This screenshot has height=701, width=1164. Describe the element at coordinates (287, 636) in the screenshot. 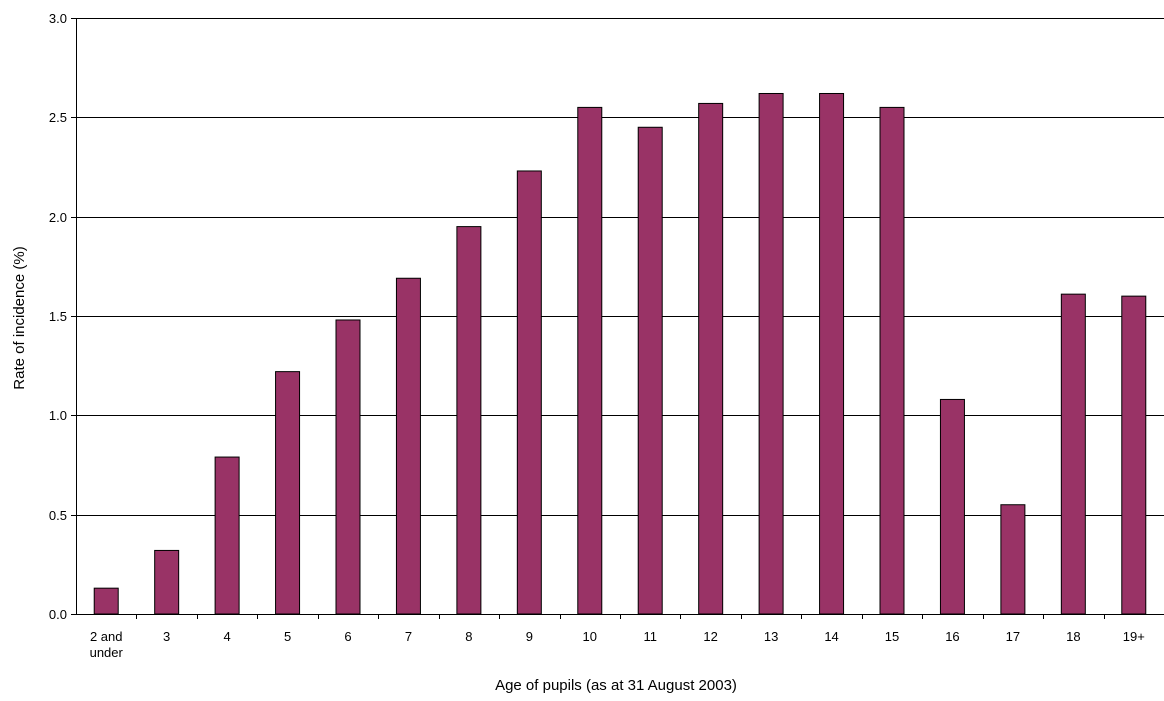

I see `x-tick-label: 5` at that location.